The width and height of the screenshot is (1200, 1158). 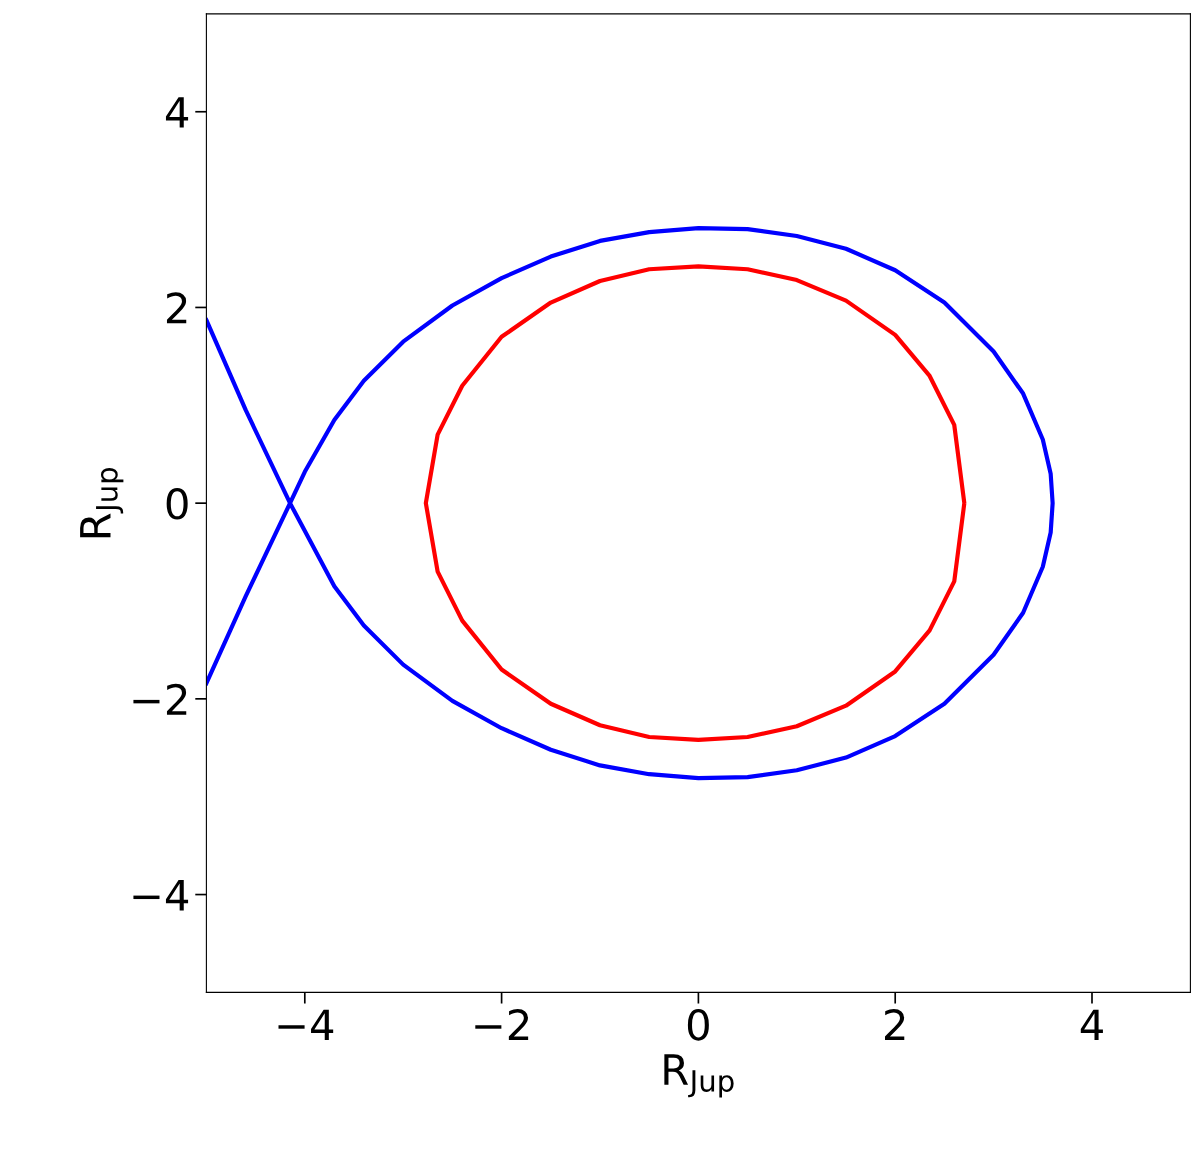 What do you see at coordinates (176, 308) in the screenshot?
I see `y-tick-label: 2` at bounding box center [176, 308].